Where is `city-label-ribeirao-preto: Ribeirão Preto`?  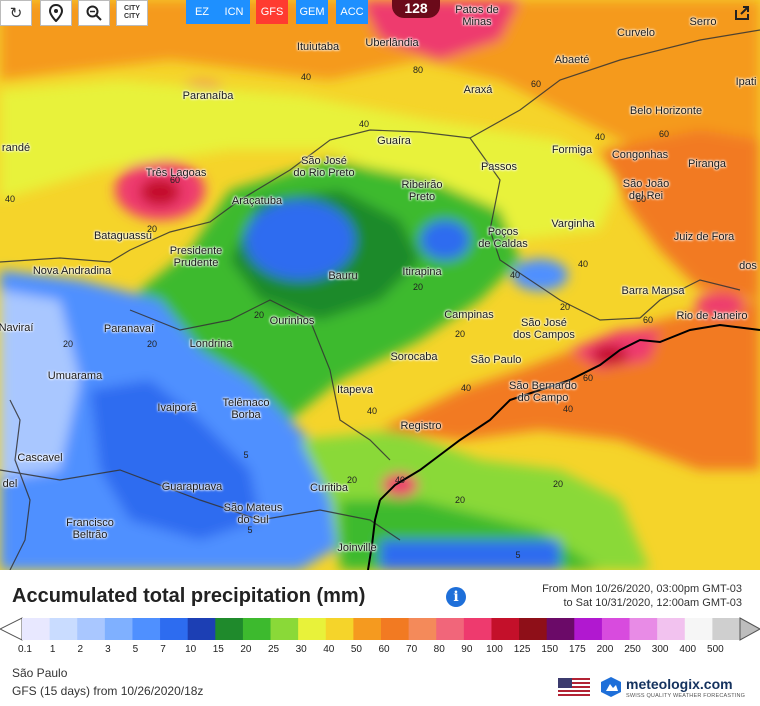 city-label-ribeirao-preto: Ribeirão Preto is located at coordinates (422, 191).